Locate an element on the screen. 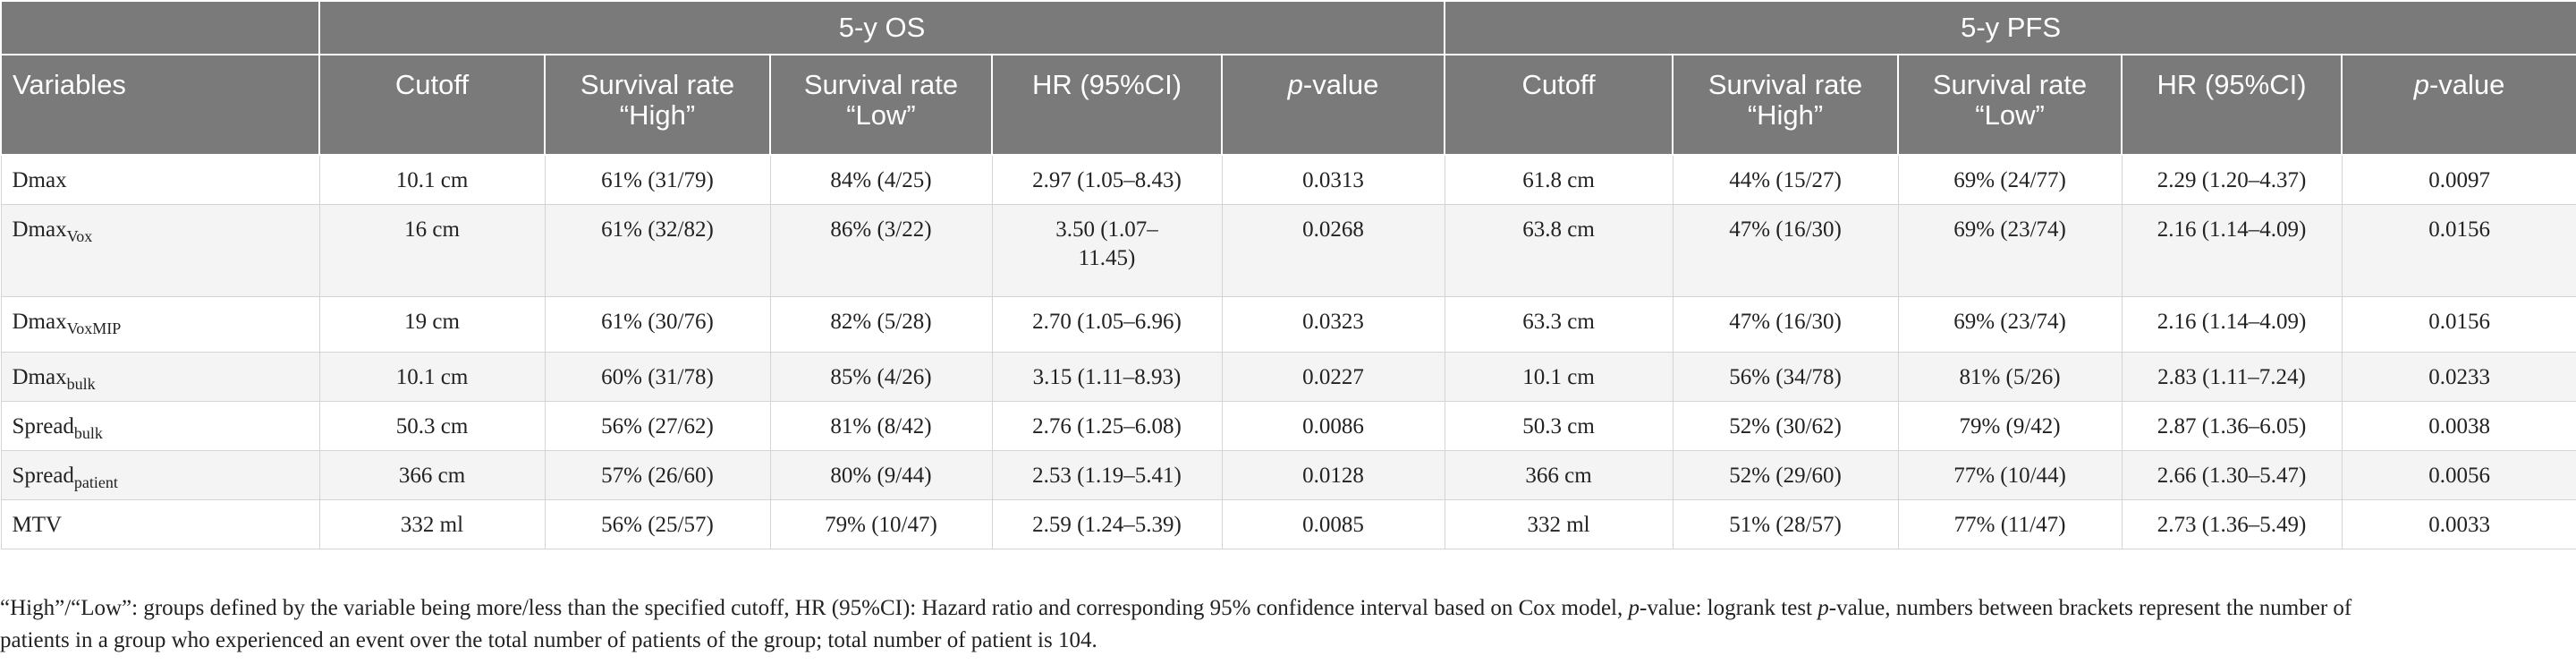 The width and height of the screenshot is (2576, 664). os-survival-high-cell: 57% (26/60) is located at coordinates (657, 474).